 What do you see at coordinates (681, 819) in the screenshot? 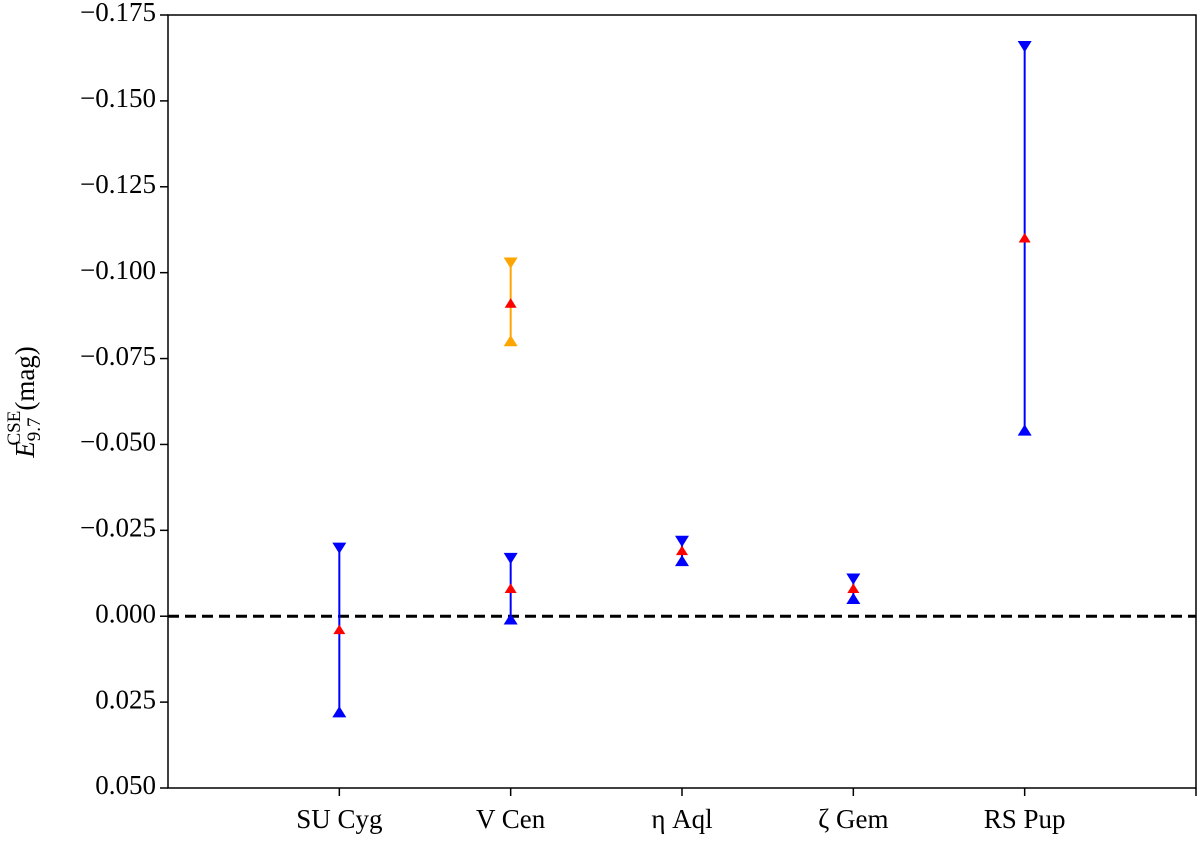
I see `x-tick-label: η Aql` at bounding box center [681, 819].